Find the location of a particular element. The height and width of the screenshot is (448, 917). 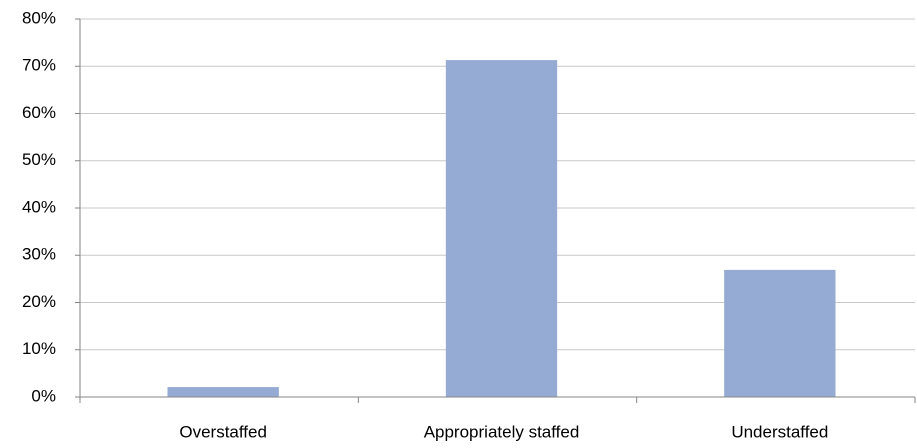

y-tick-label: 20% is located at coordinates (39, 301).